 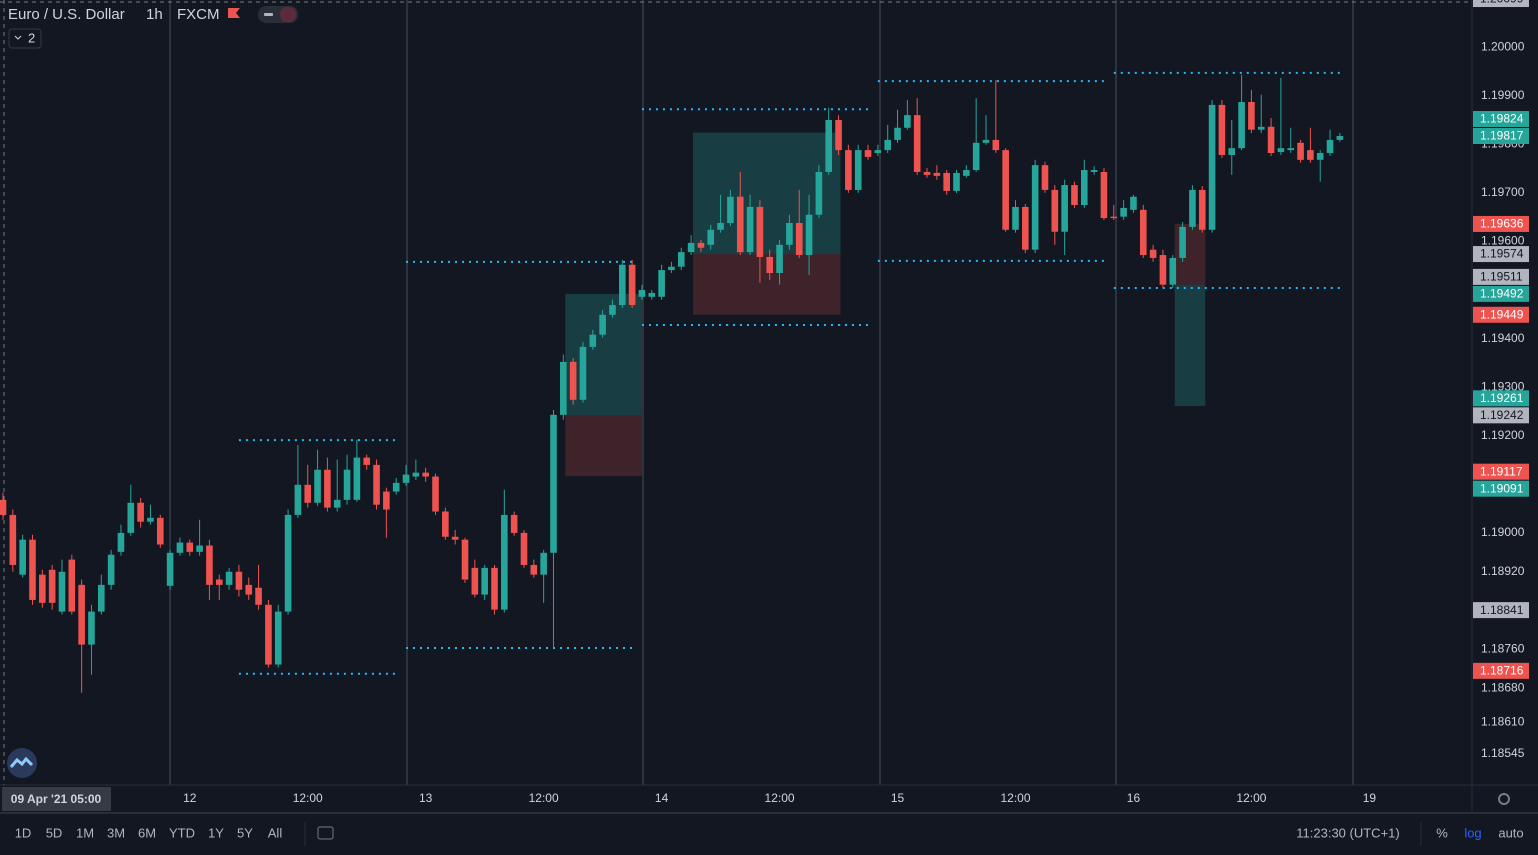 I want to click on range-button: All, so click(x=275, y=832).